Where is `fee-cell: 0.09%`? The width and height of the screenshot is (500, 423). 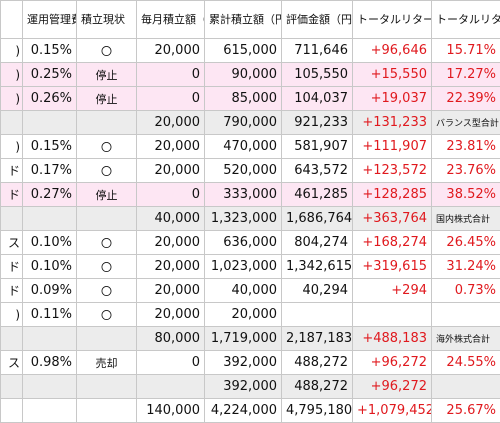
fee-cell: 0.09% is located at coordinates (50, 291).